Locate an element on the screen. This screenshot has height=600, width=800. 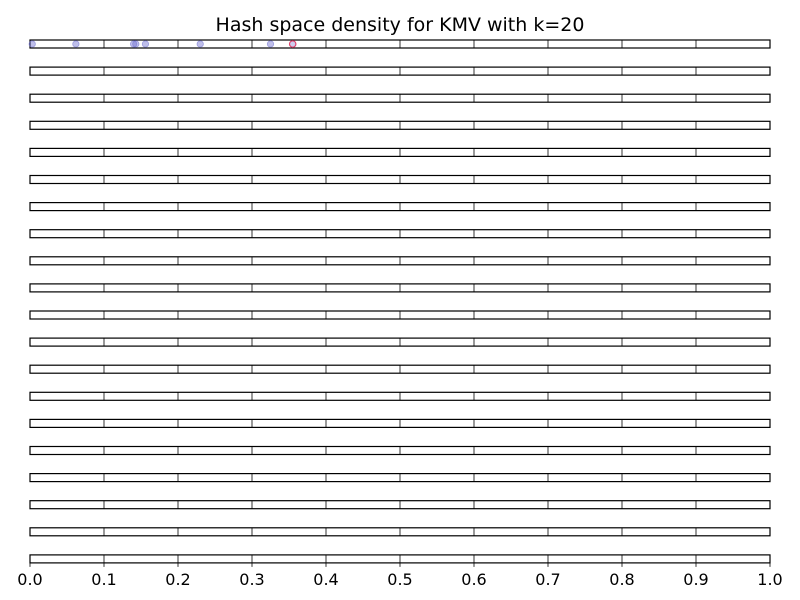
kth-hash-point is located at coordinates (292, 44).